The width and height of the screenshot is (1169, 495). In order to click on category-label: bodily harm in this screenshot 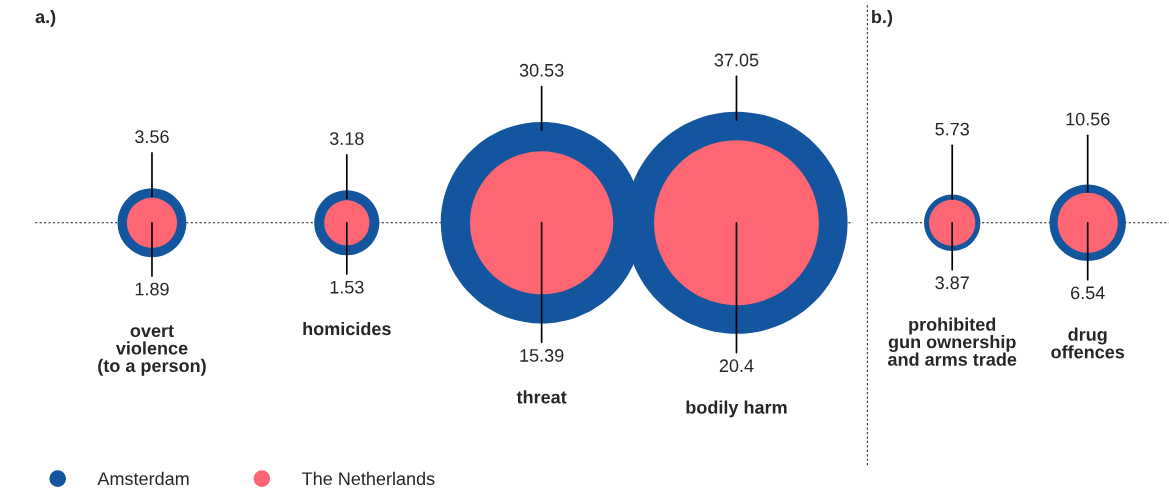, I will do `click(736, 409)`.